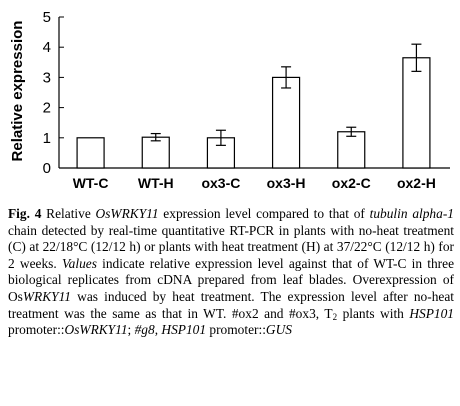 The image size is (460, 406). Describe the element at coordinates (220, 183) in the screenshot. I see `category-label: ox3-C` at that location.